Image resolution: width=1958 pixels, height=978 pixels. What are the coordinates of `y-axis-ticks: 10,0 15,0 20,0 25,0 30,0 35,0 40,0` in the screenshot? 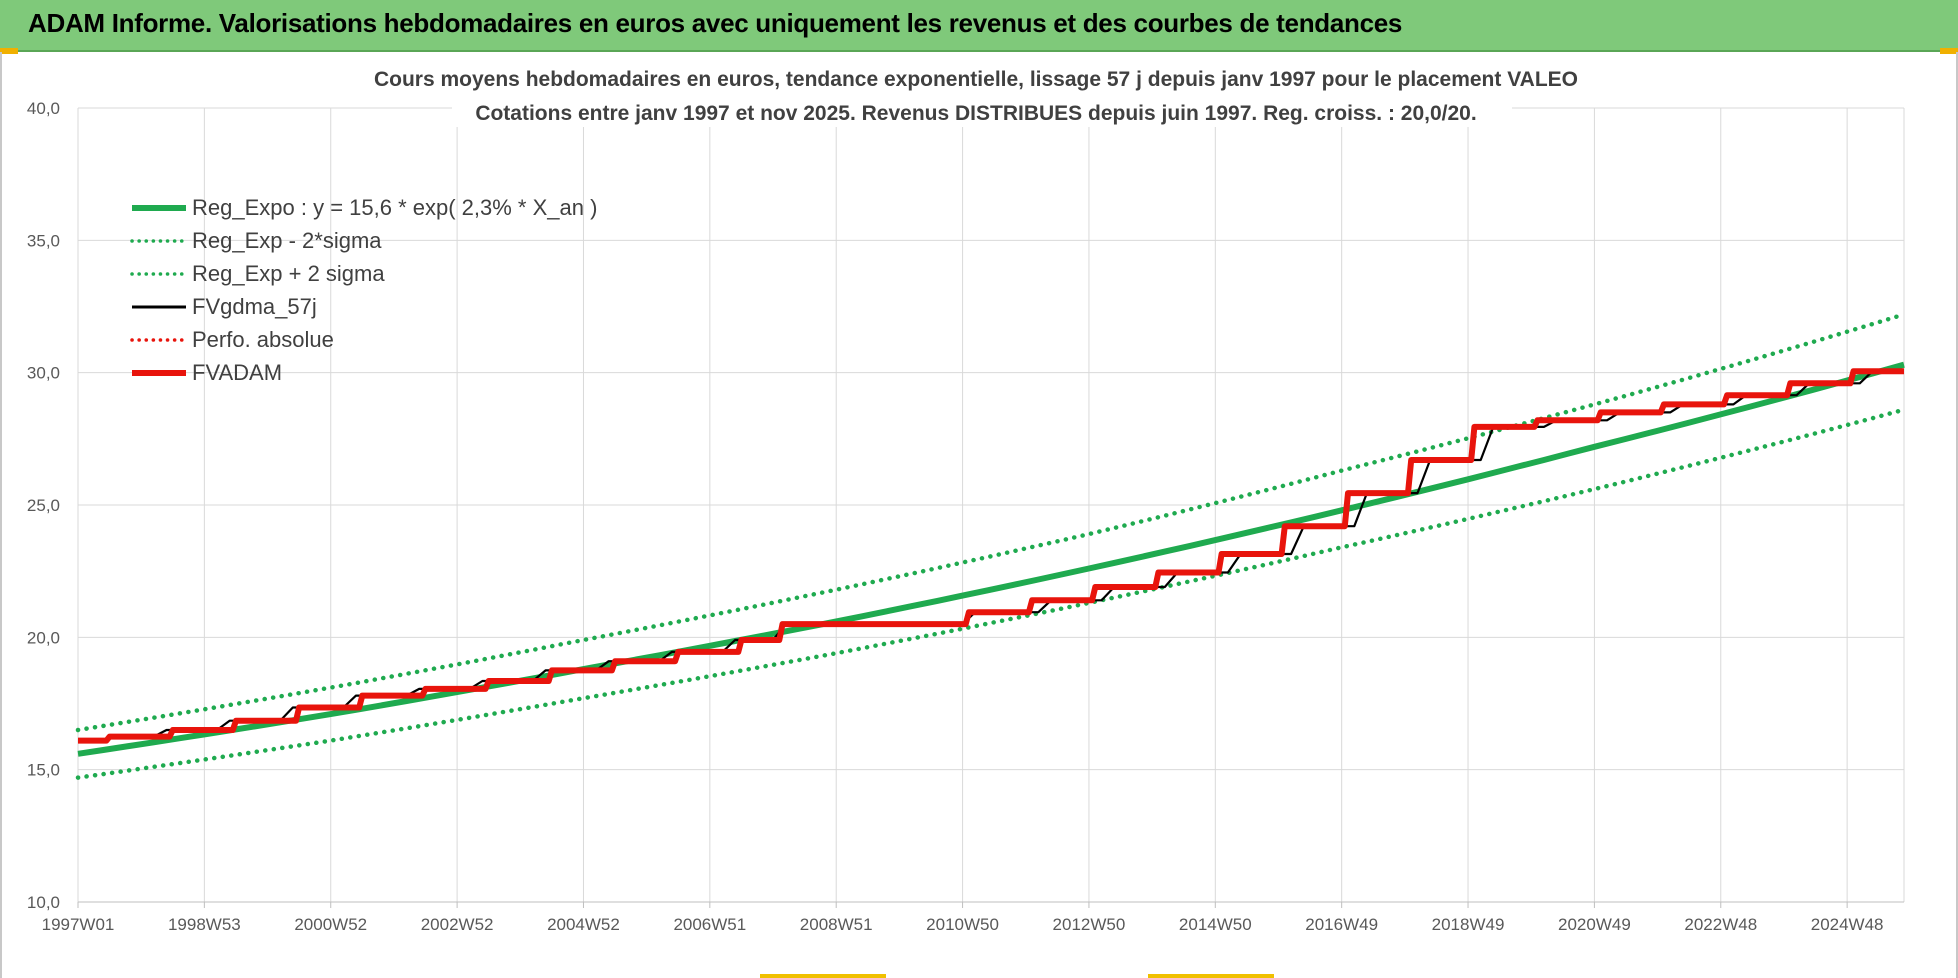 It's located at (43, 505).